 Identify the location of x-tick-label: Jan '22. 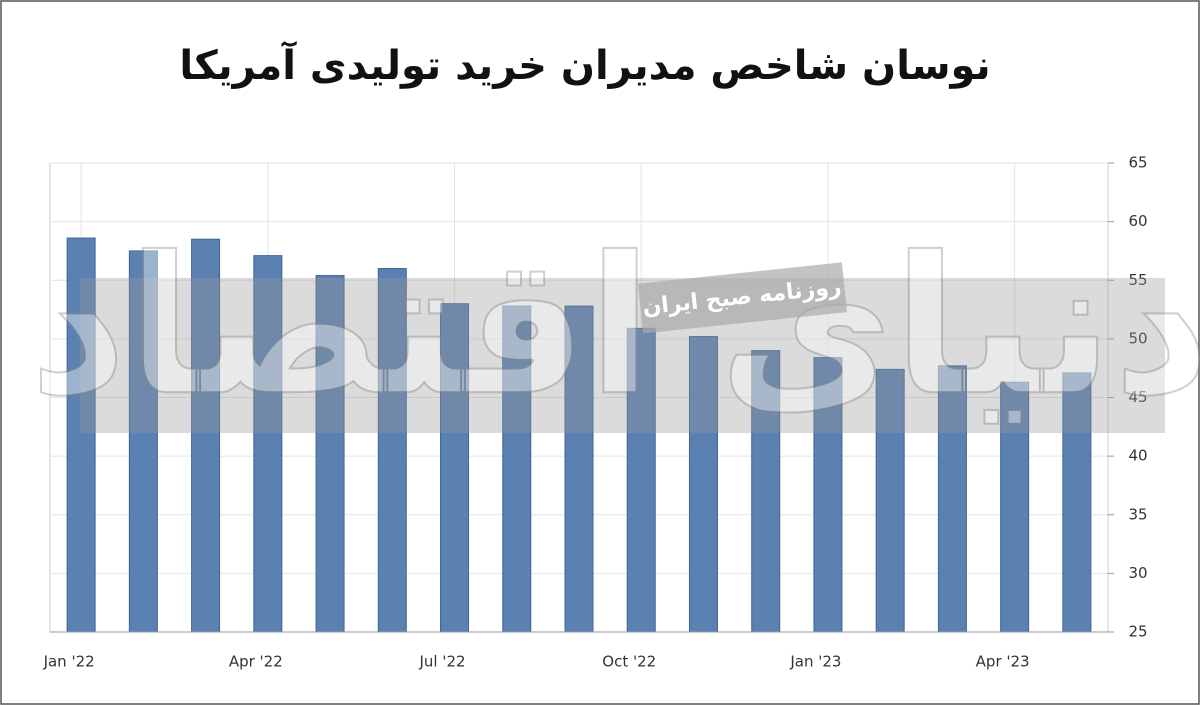
(69, 662).